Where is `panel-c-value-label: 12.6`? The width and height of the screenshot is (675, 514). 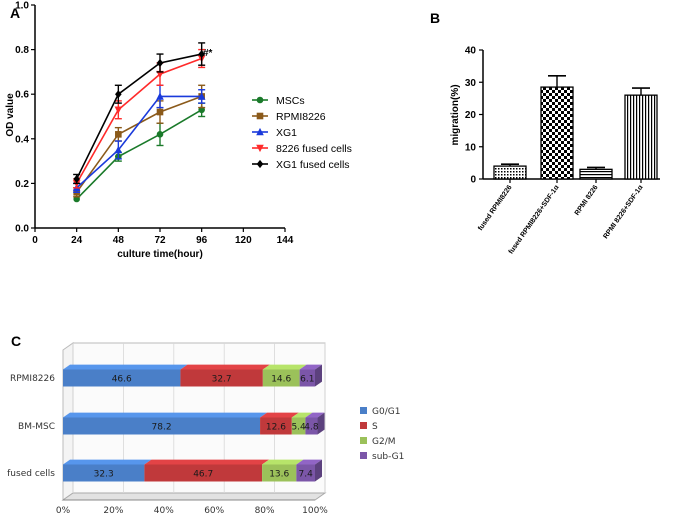 panel-c-value-label: 12.6 is located at coordinates (276, 428).